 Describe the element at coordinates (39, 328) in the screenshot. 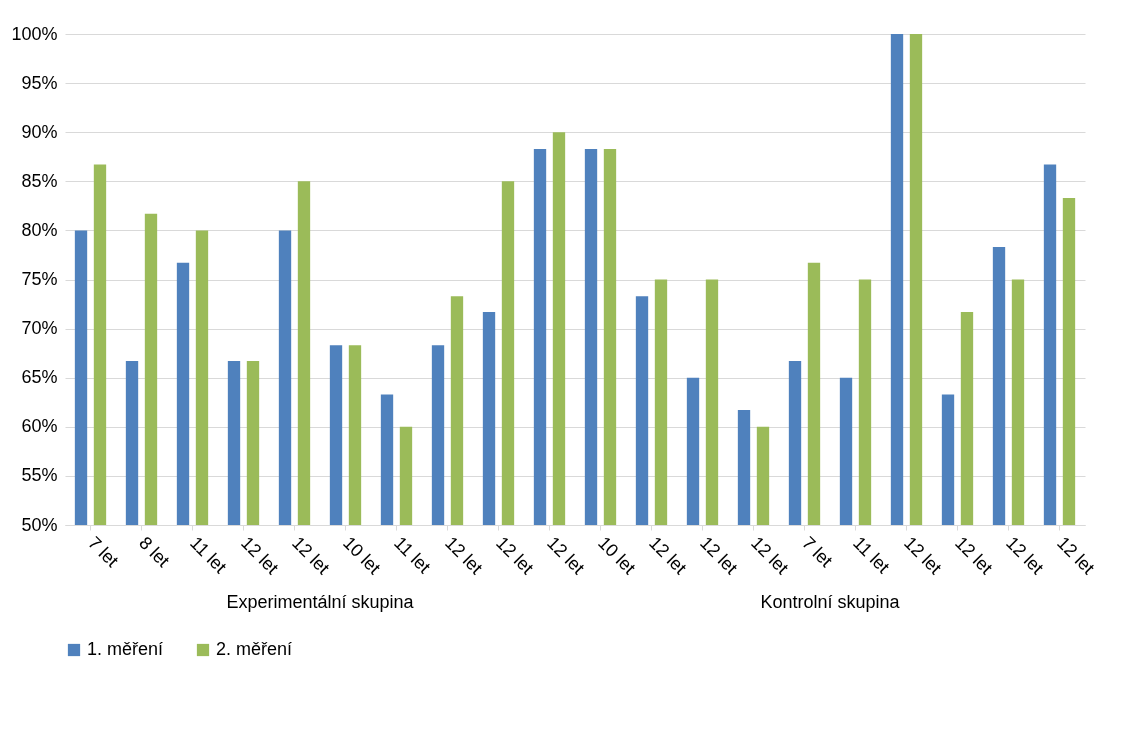

I see `y-tick-label: 70%` at that location.